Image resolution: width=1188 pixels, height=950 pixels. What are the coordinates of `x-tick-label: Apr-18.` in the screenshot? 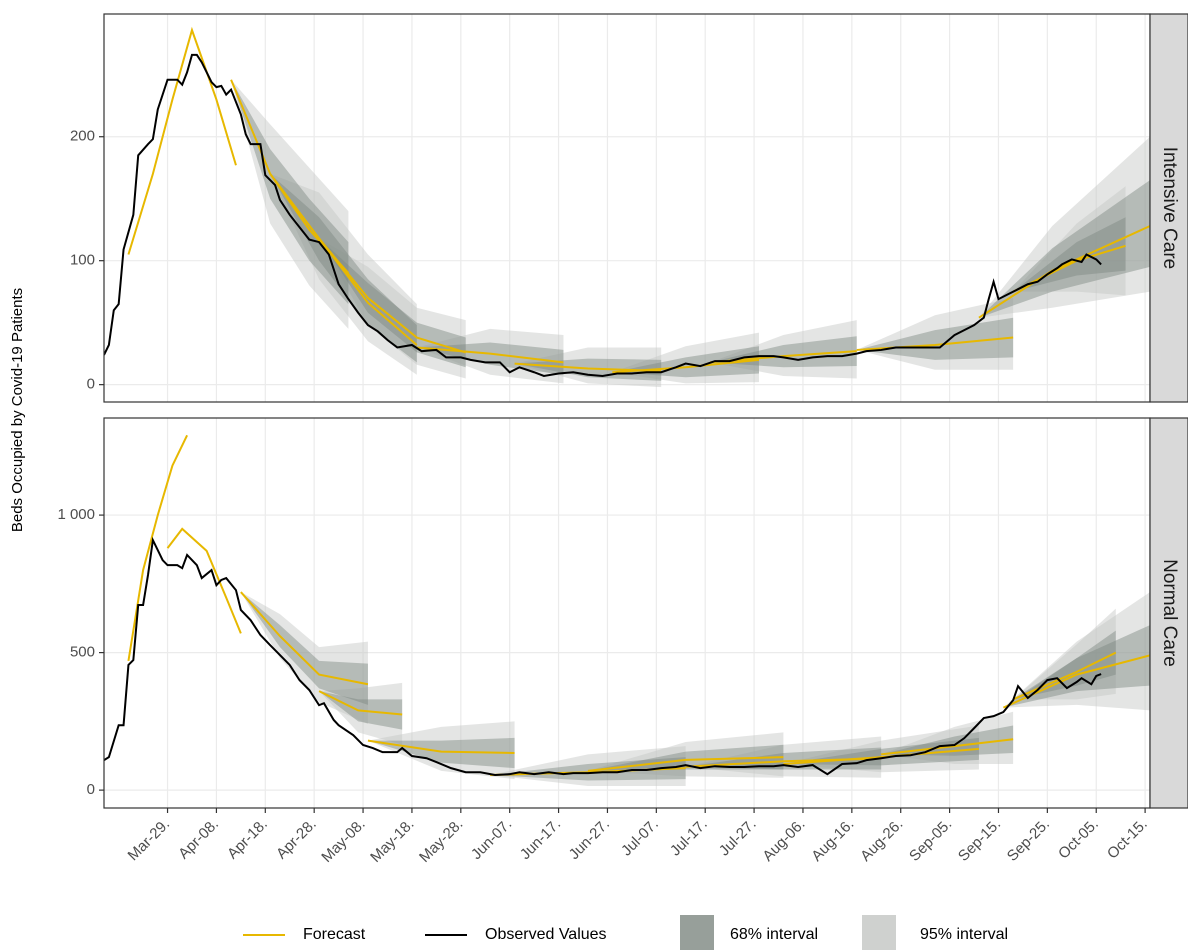 It's located at (247, 839).